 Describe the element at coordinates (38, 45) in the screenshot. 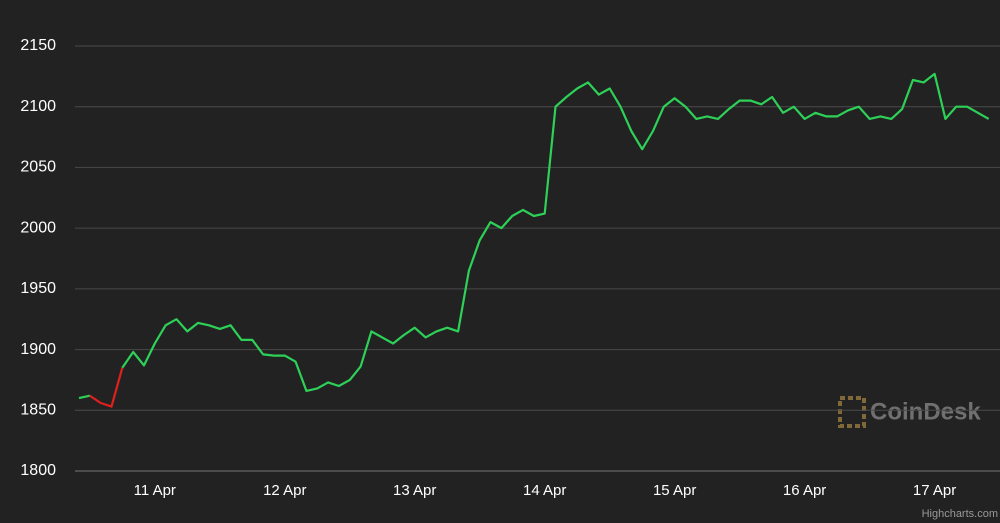

I see `y-tick-label: 2150` at that location.